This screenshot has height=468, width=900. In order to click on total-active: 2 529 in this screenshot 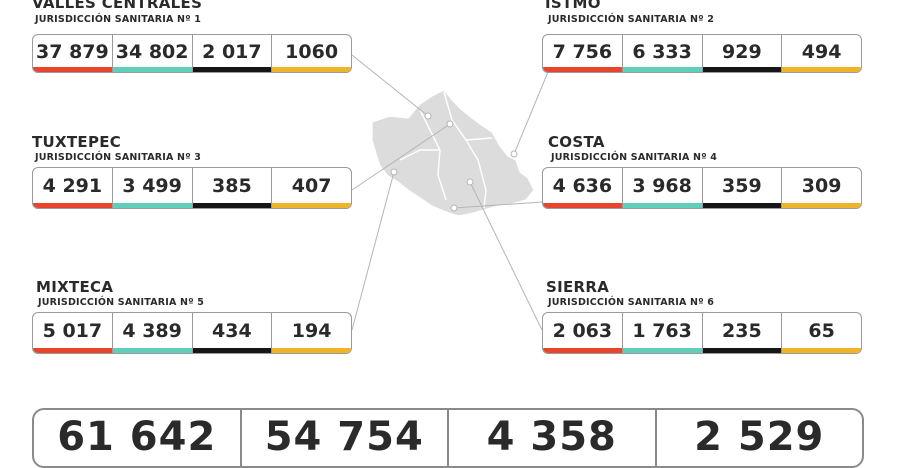, I will do `click(759, 437)`.